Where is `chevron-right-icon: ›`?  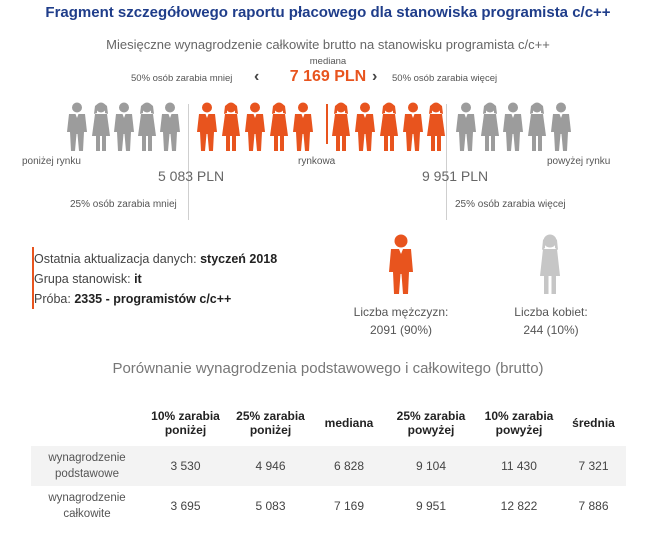 chevron-right-icon: › is located at coordinates (375, 76).